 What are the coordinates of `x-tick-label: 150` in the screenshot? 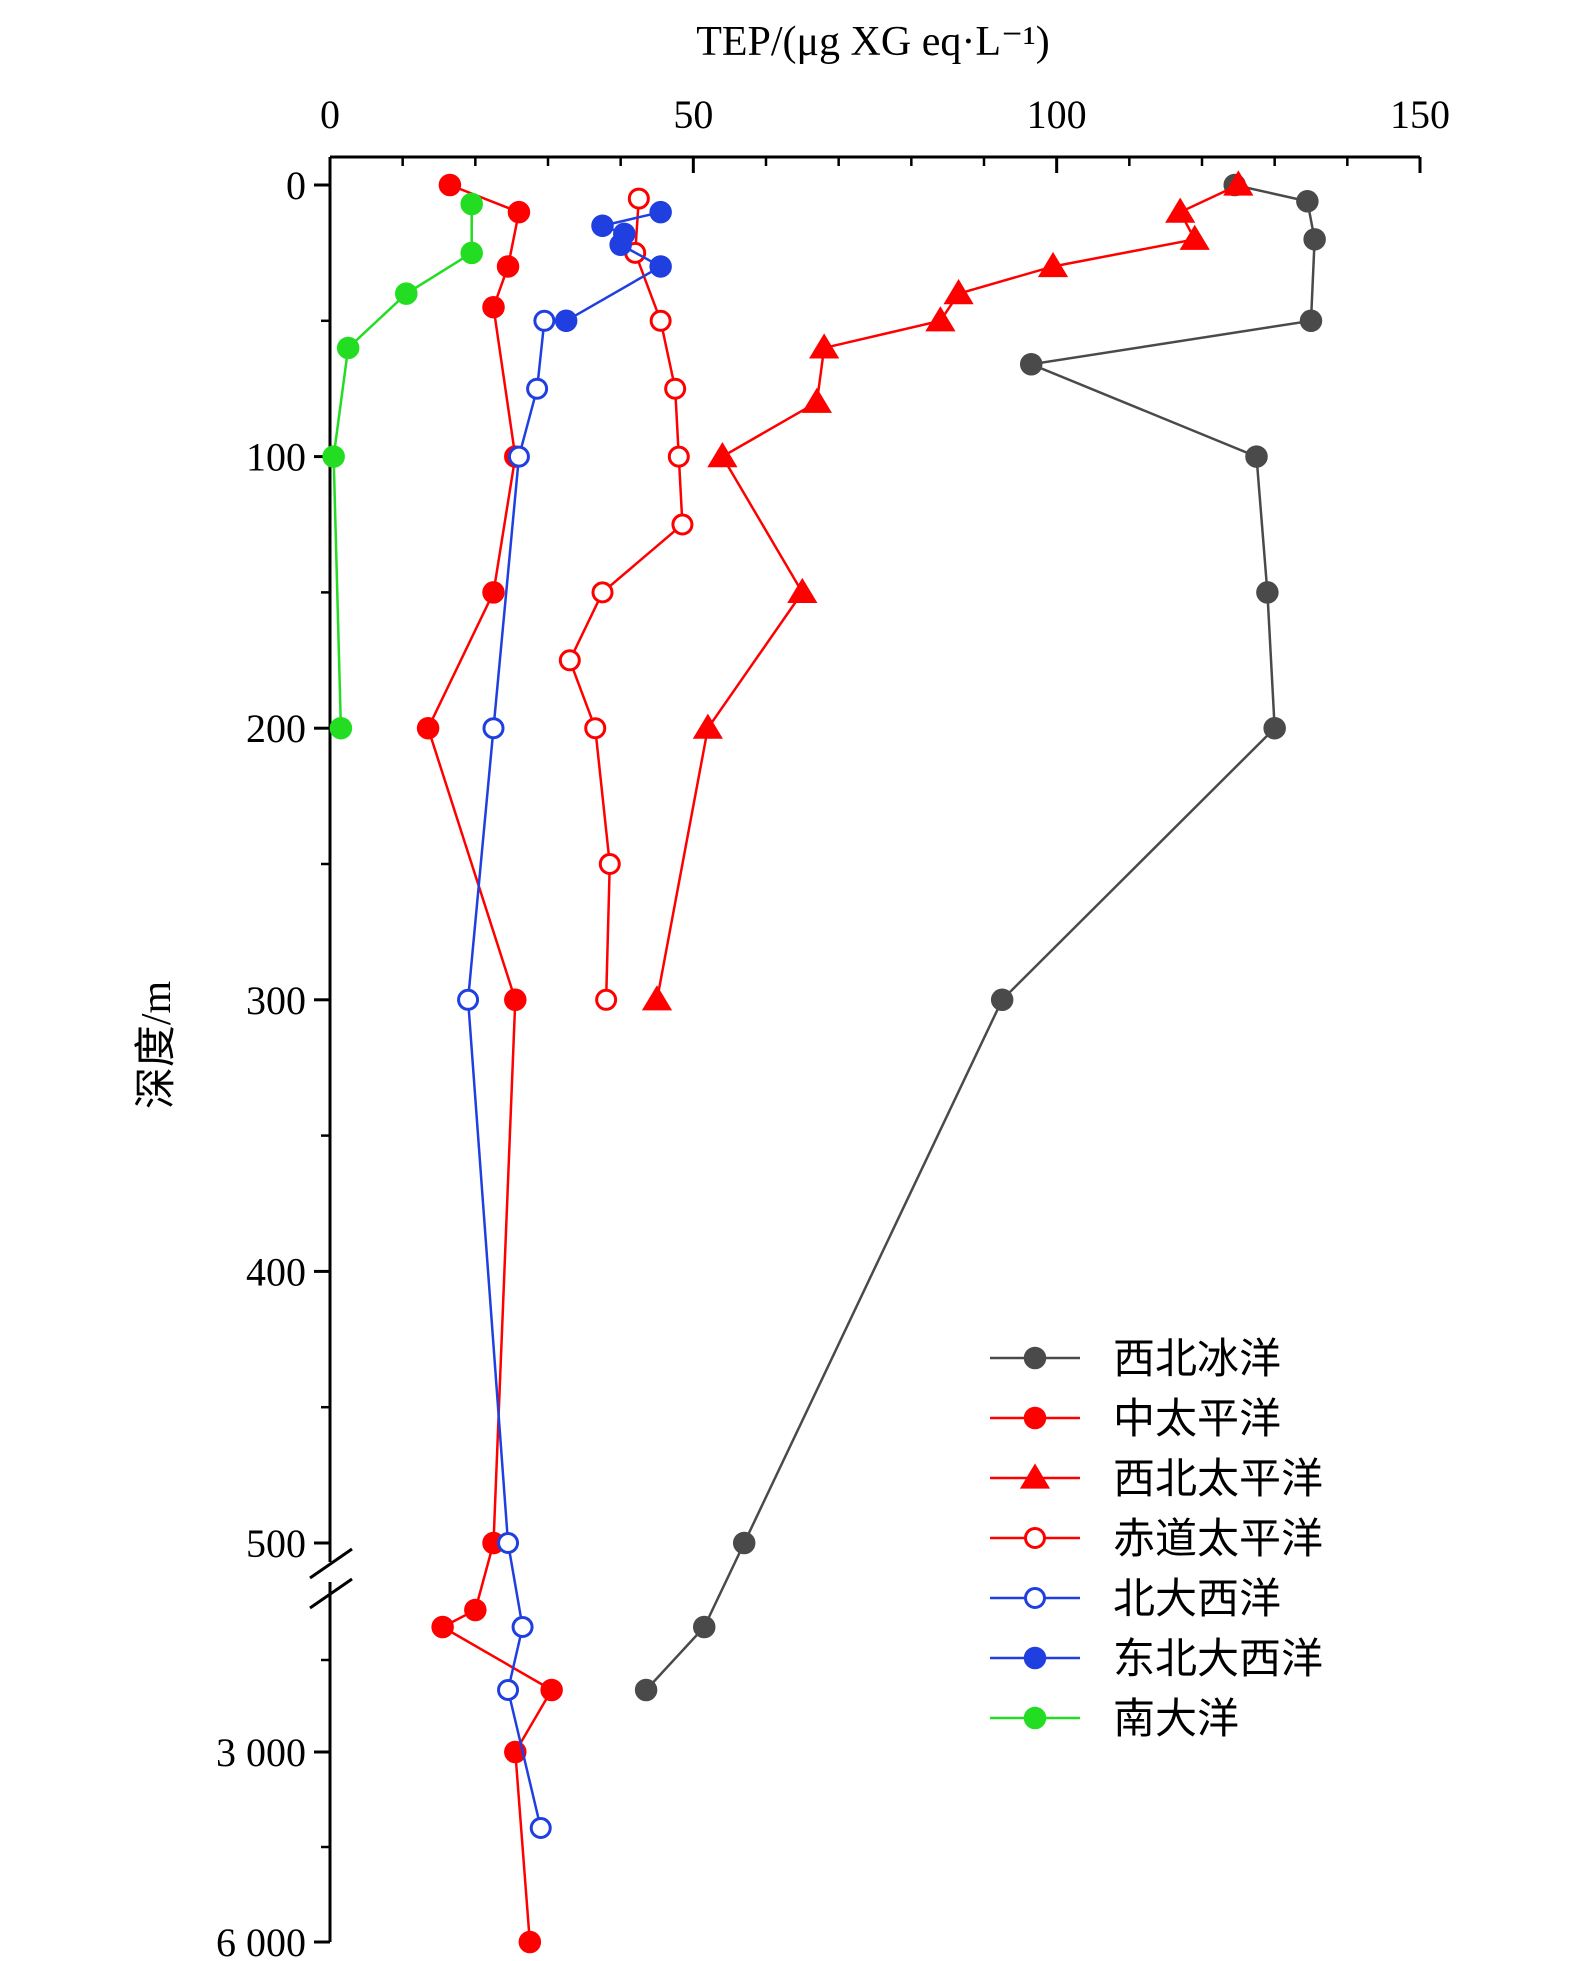 It's located at (1420, 114).